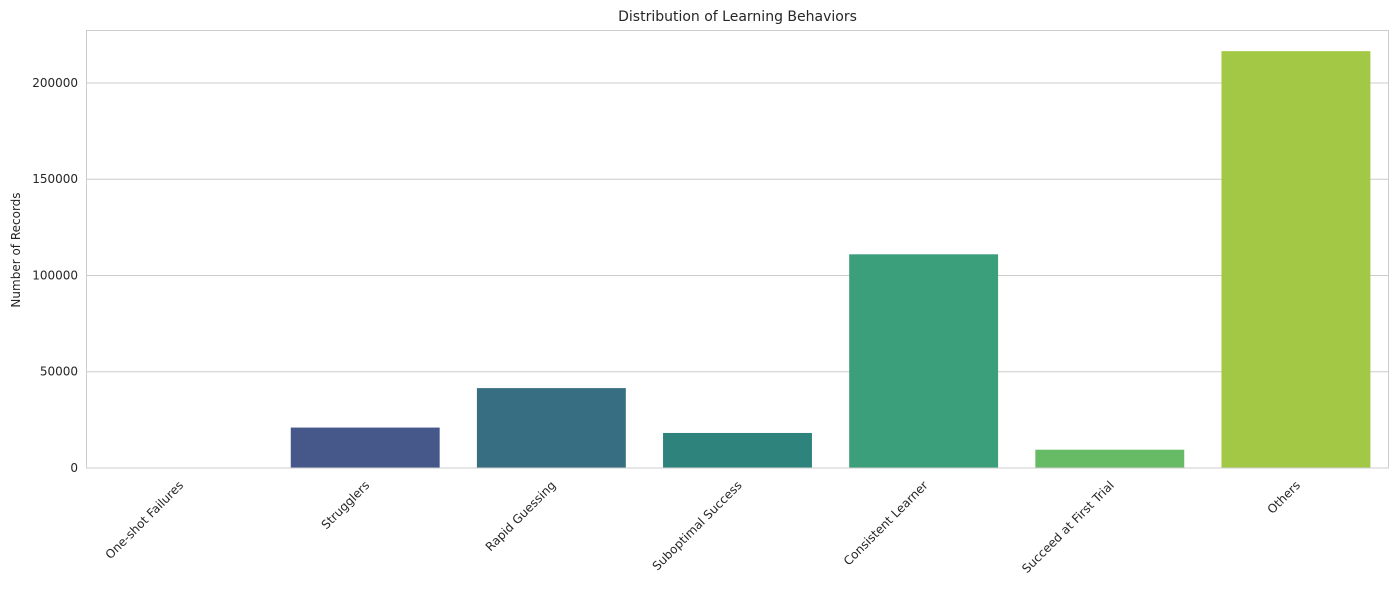  What do you see at coordinates (737, 17) in the screenshot?
I see `chart-title: Distribution of Learning Behaviors` at bounding box center [737, 17].